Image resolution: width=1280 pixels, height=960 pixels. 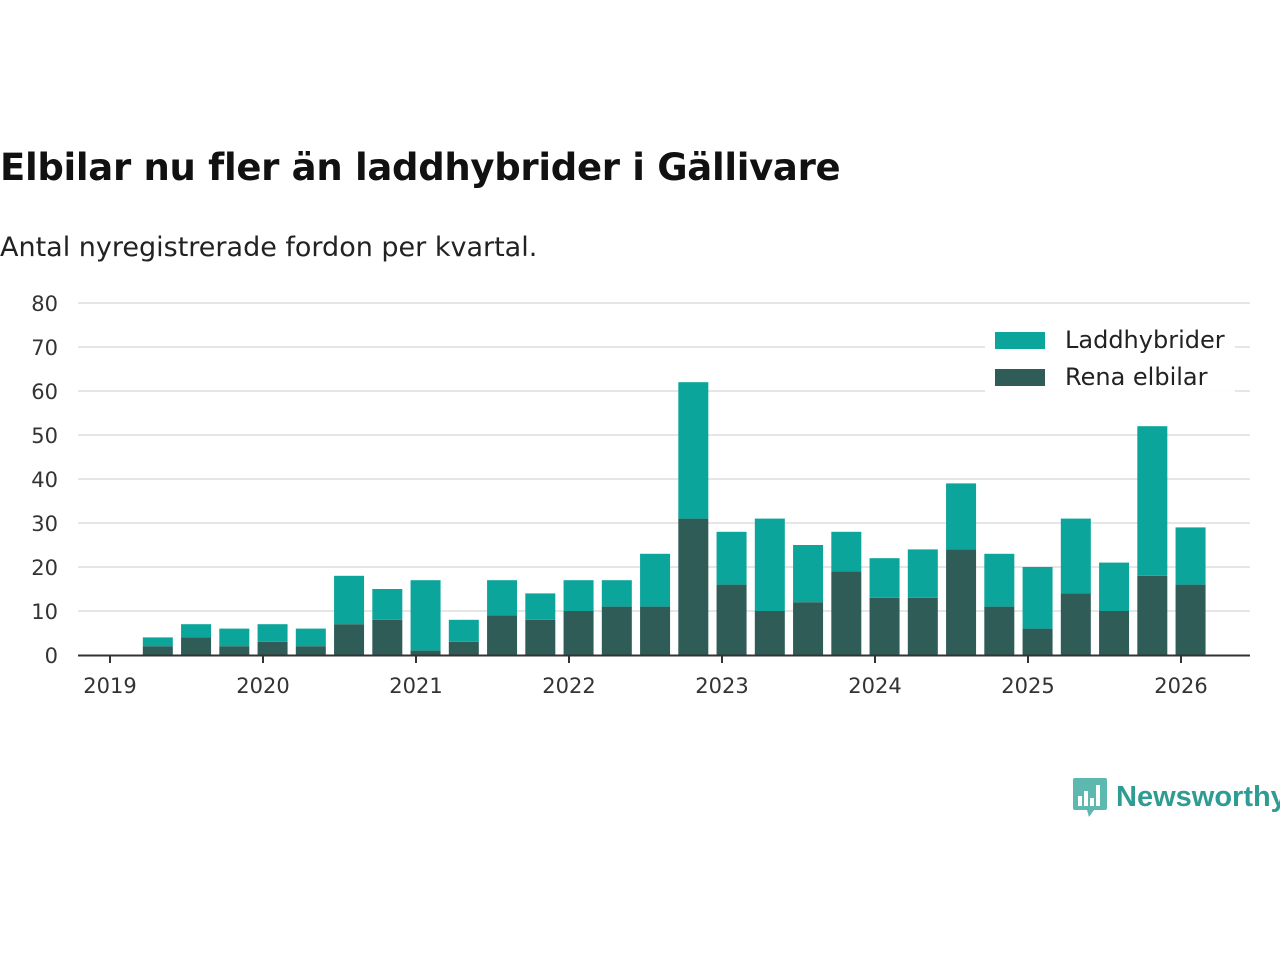 I want to click on x-tick-label: 2025, so click(x=1027, y=686).